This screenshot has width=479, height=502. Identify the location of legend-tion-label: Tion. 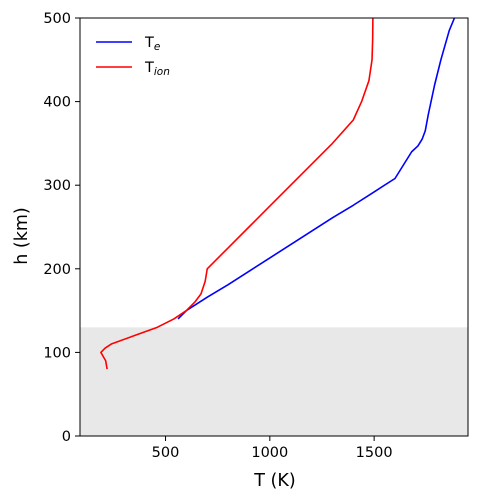
(157, 69).